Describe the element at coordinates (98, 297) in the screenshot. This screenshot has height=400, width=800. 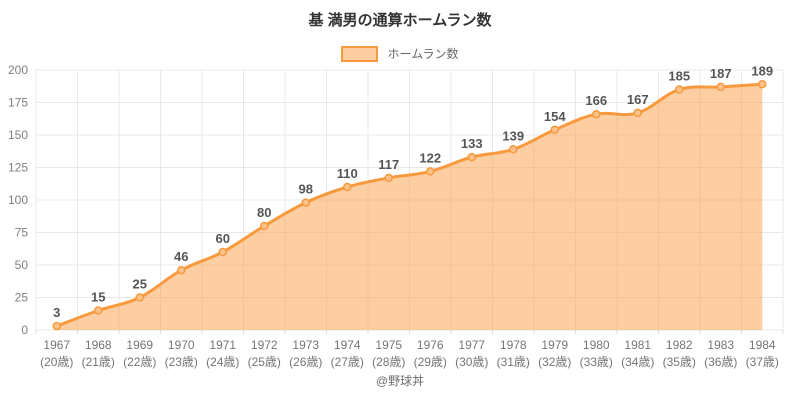
I see `data-label: 15` at that location.